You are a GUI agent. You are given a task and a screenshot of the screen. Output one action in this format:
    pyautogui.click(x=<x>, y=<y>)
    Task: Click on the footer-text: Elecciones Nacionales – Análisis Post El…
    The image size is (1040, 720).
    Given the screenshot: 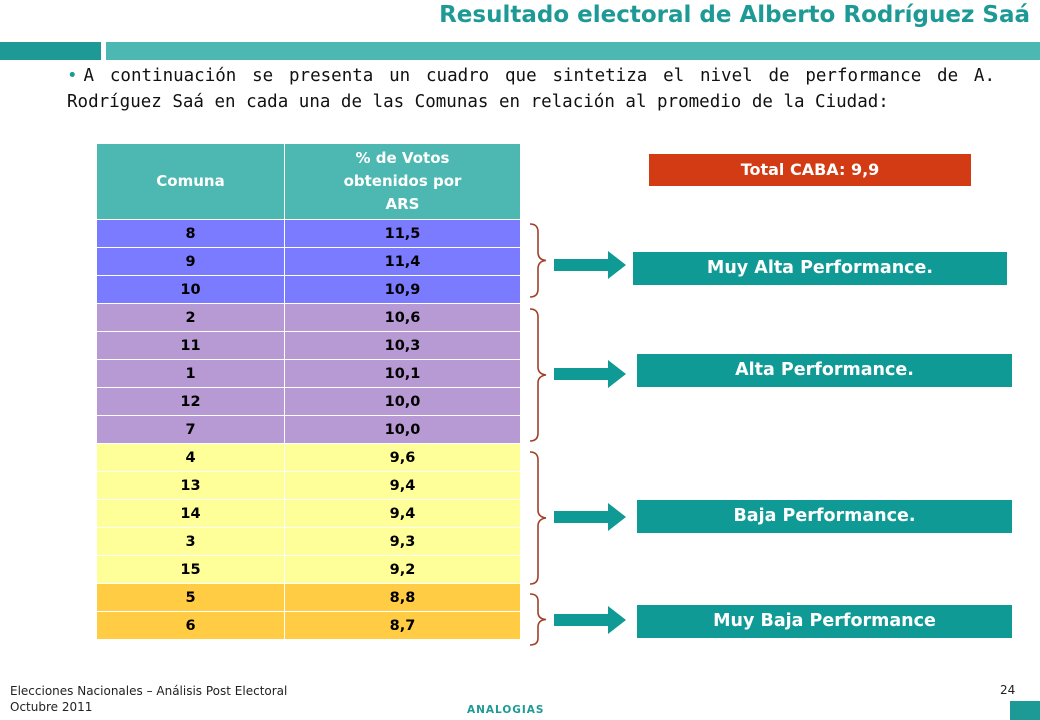 What is the action you would take?
    pyautogui.click(x=148, y=699)
    